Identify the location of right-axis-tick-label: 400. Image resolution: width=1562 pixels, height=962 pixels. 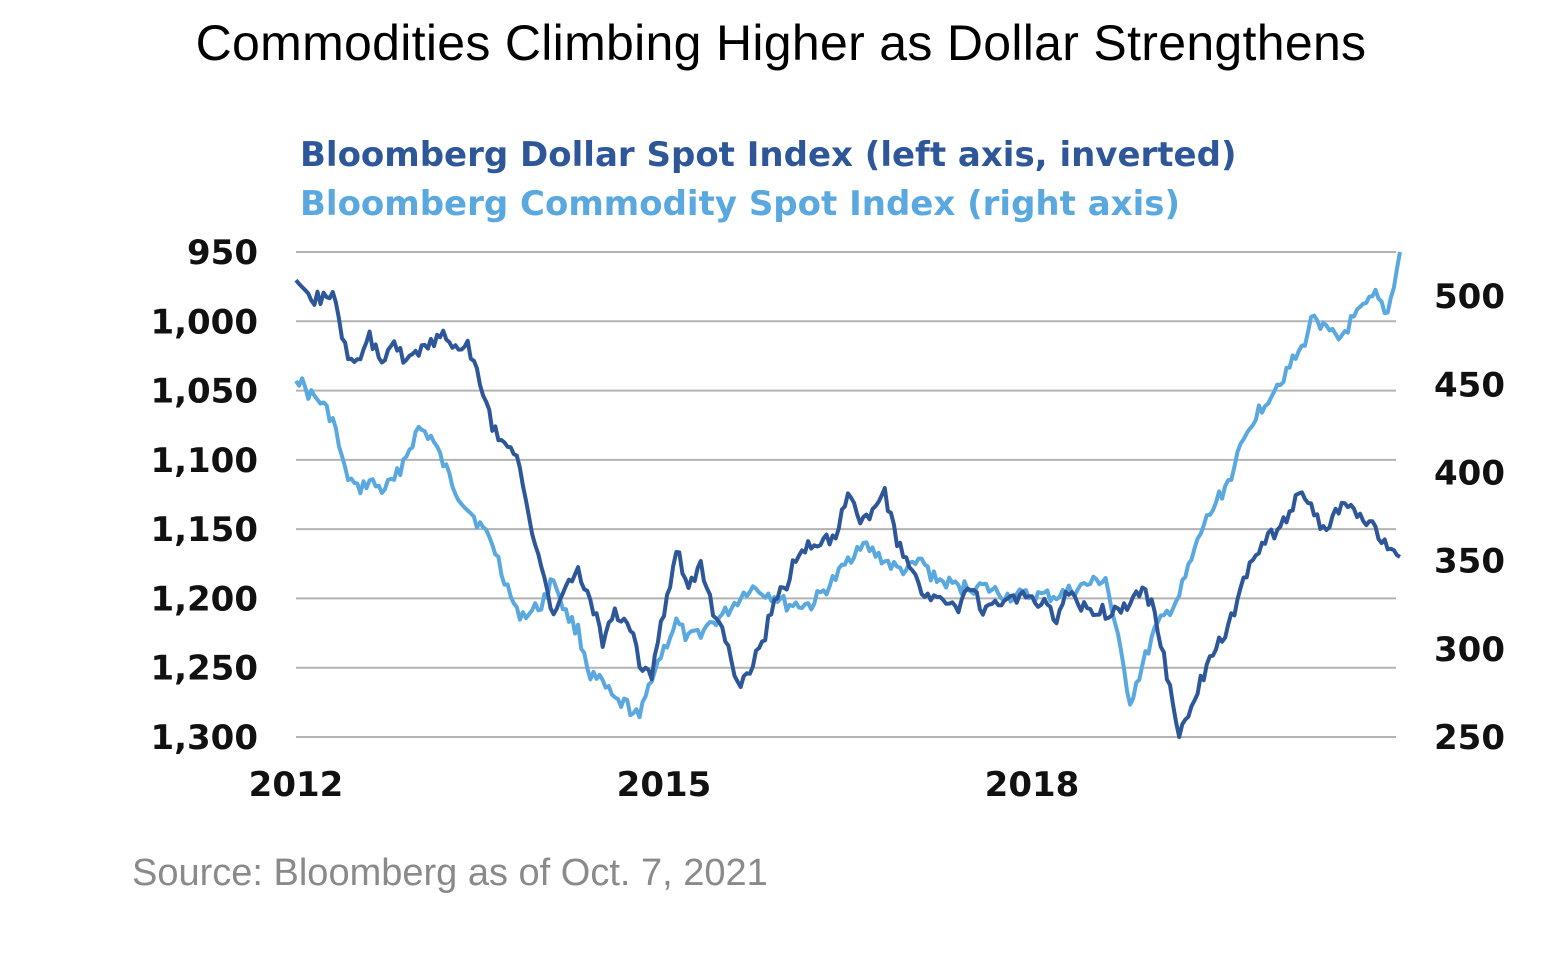
(1469, 473).